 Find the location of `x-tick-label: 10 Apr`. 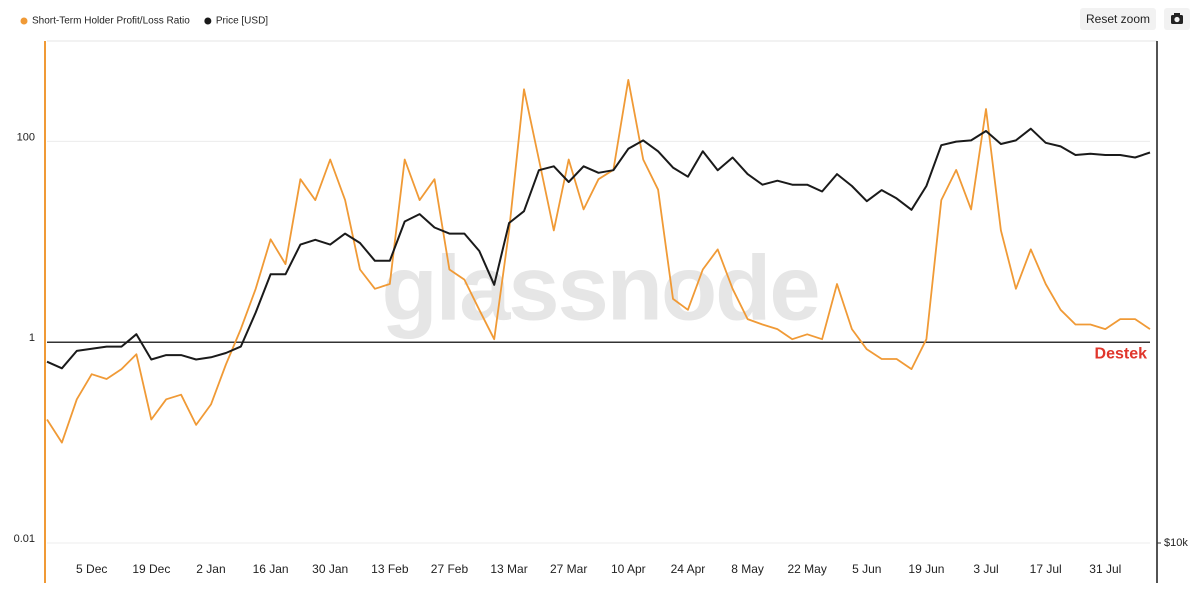

x-tick-label: 10 Apr is located at coordinates (628, 569).